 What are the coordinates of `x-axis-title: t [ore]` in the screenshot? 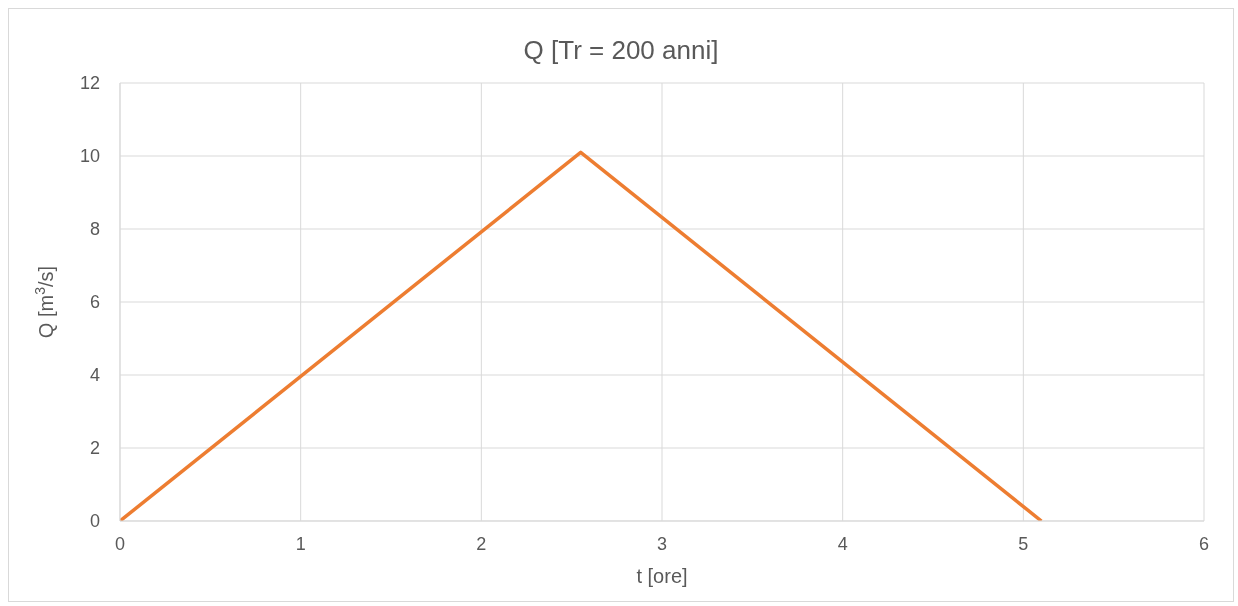 It's located at (662, 576).